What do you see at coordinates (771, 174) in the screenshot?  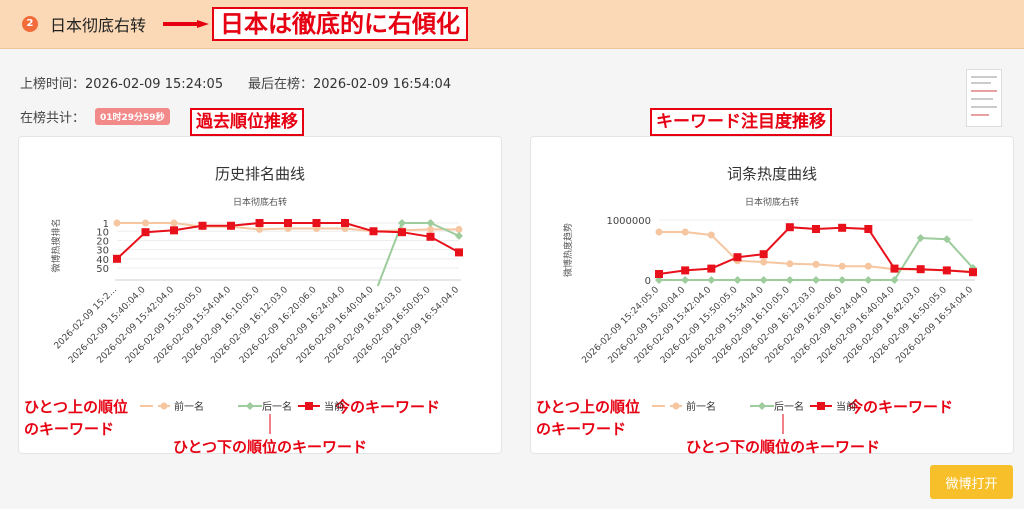 I see `chart-title: 词条热度曲线` at bounding box center [771, 174].